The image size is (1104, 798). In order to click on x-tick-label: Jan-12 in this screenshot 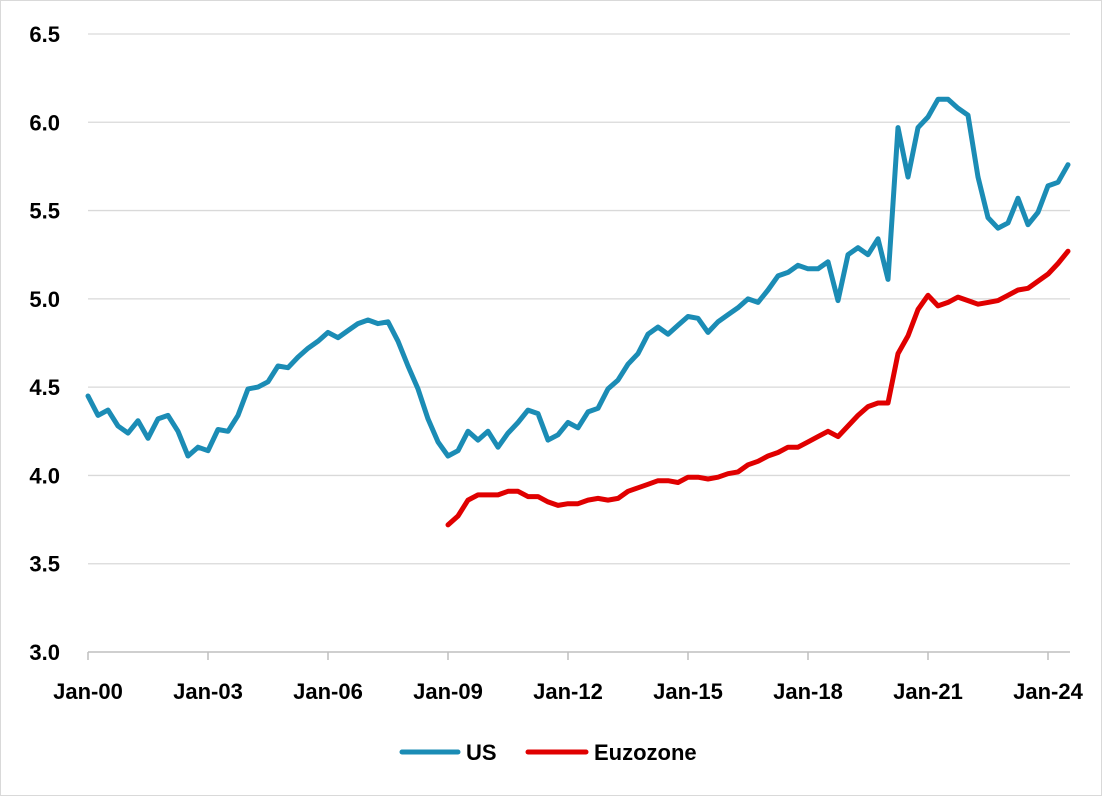, I will do `click(568, 691)`.